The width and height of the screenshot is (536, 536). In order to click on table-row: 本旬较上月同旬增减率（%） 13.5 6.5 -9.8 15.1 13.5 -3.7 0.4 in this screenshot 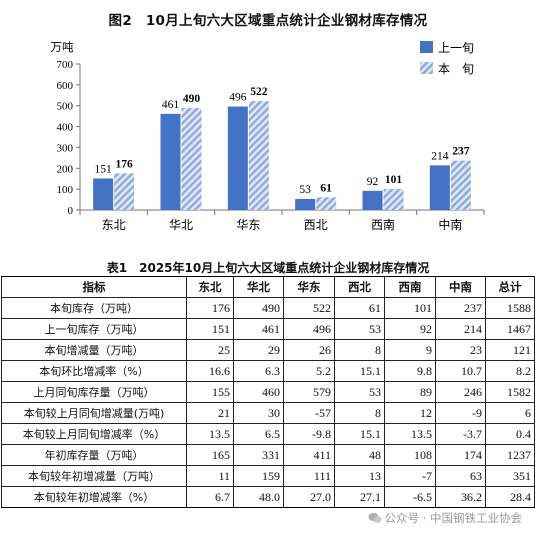, I will do `click(268, 434)`.